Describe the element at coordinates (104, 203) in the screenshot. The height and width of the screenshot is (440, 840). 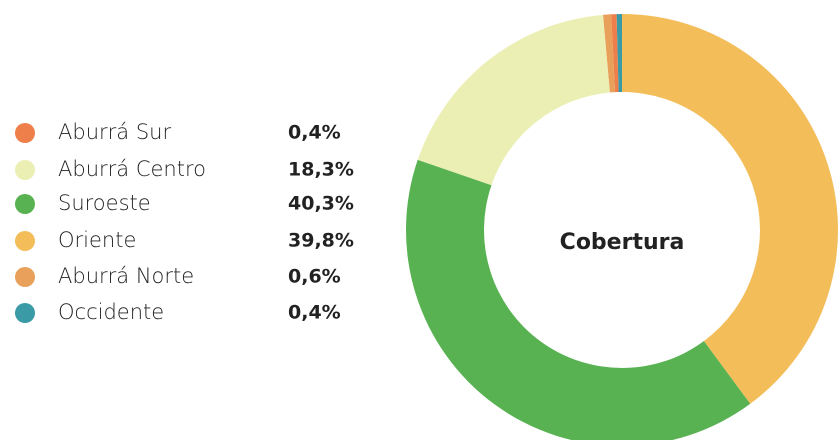
I see `legend-label: Suroeste` at that location.